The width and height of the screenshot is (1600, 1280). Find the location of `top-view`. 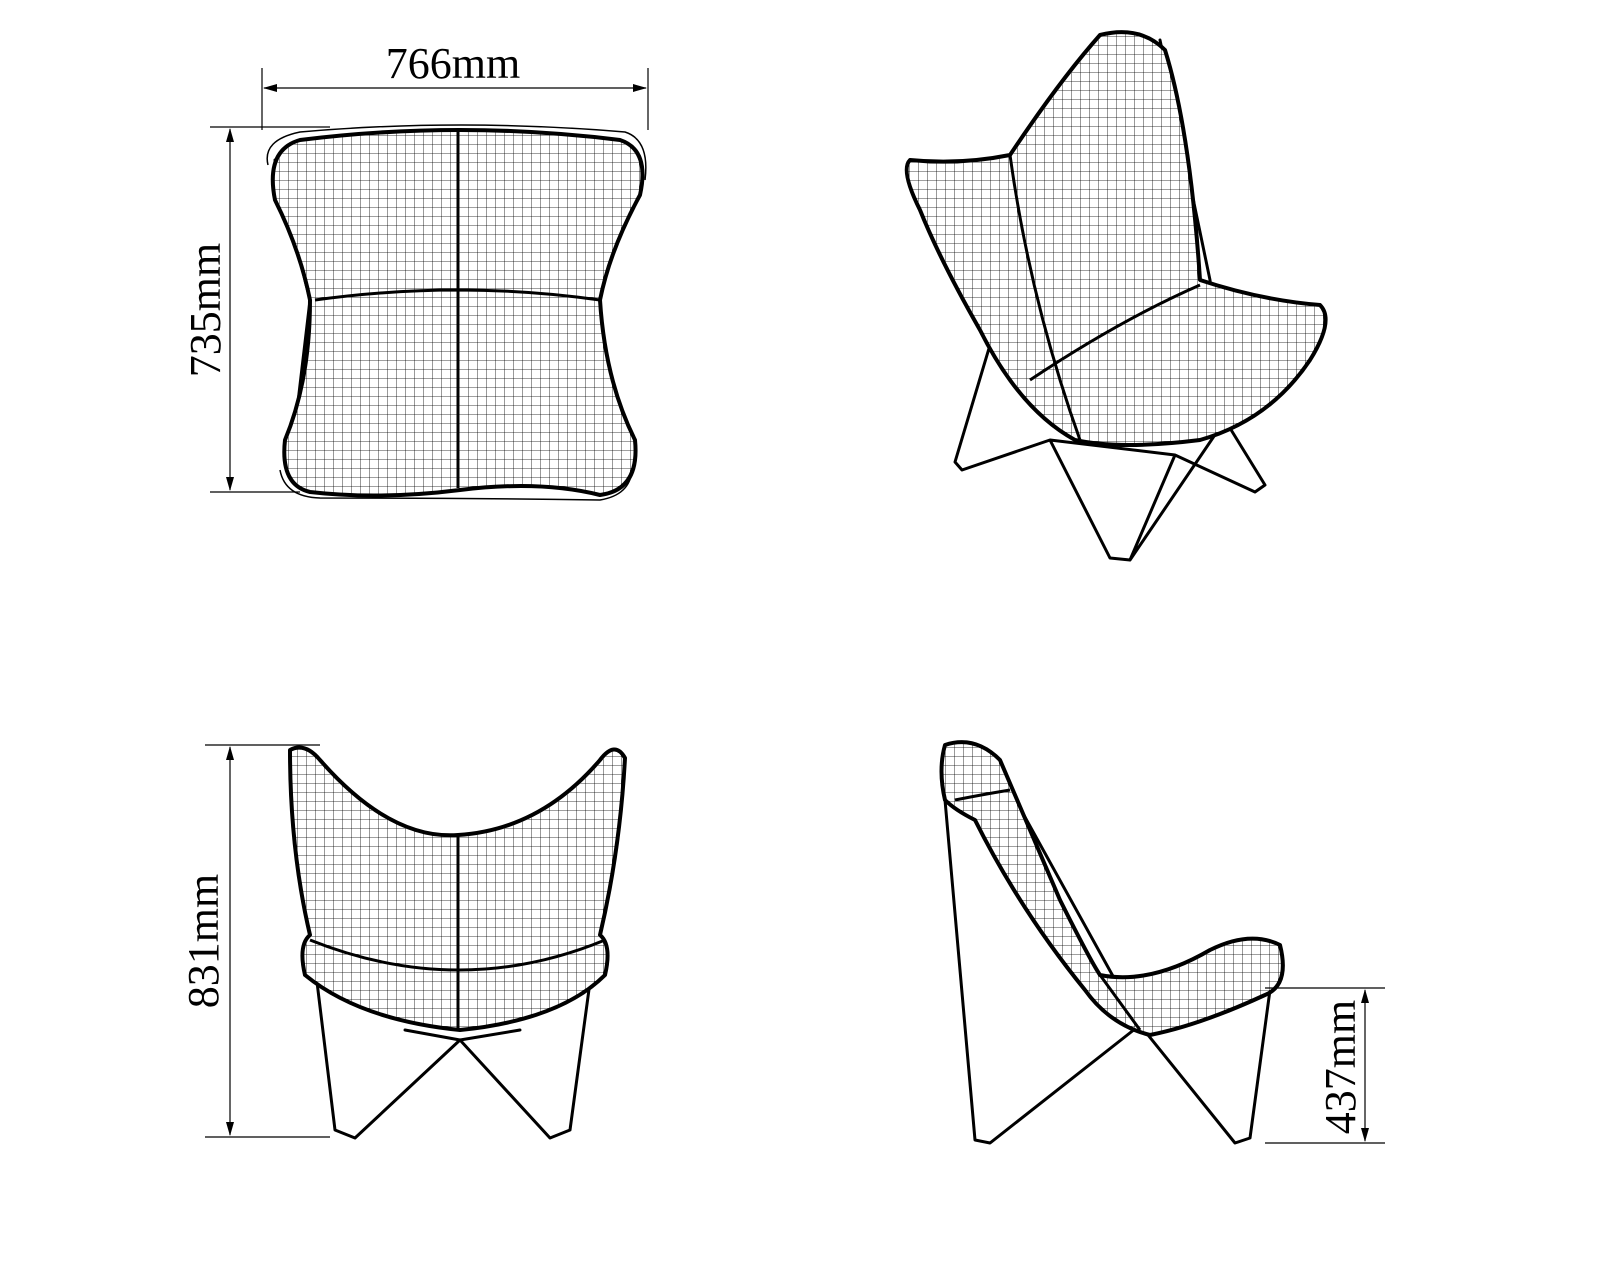

top-view is located at coordinates (456, 312).